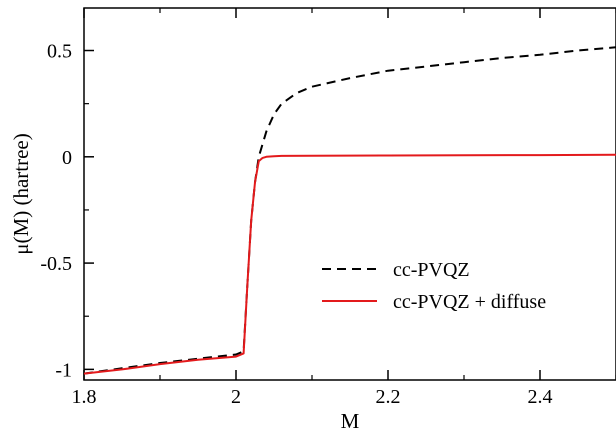 This screenshot has height=431, width=616. Describe the element at coordinates (469, 302) in the screenshot. I see `legend-label-cc-pvqz-diffuse: cc-PVQZ + diffuse` at that location.